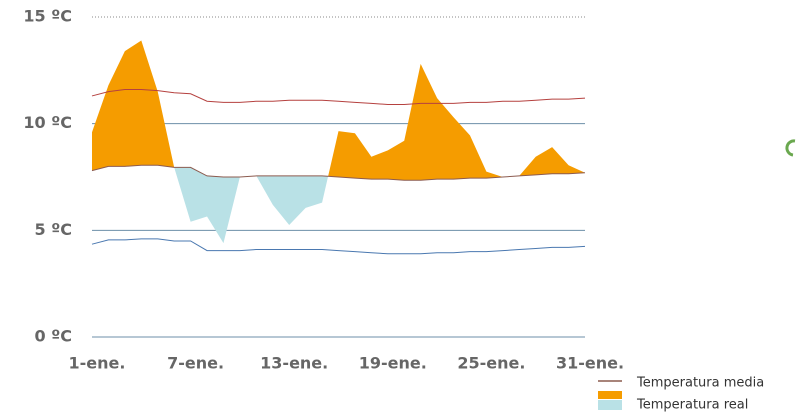 Image resolution: width=797 pixels, height=417 pixels. What do you see at coordinates (97, 363) in the screenshot?
I see `x-tick-label: 1-ene.` at bounding box center [97, 363].